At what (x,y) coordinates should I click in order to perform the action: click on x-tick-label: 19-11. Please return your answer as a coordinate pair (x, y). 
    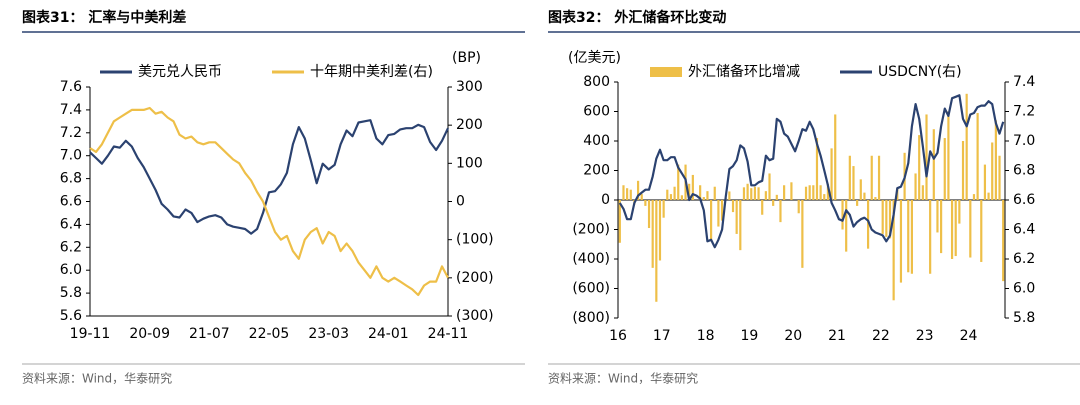
    Looking at the image, I should click on (90, 334).